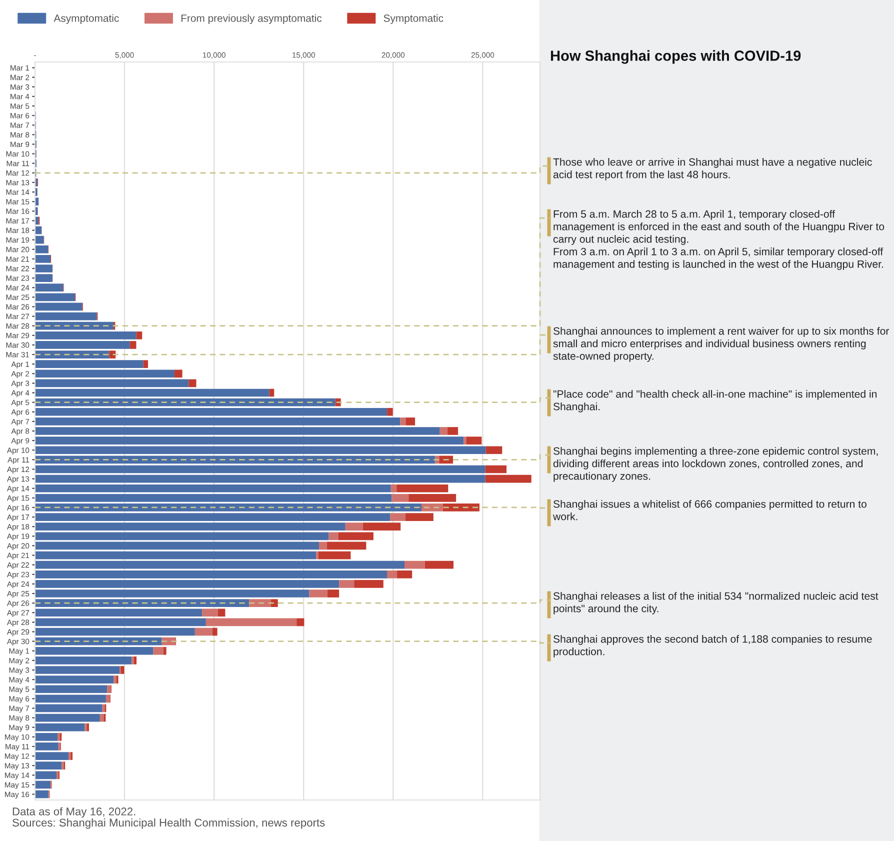 Image resolution: width=894 pixels, height=841 pixels. I want to click on text: Shanghai approves the second batch of 1,188 companies to resume production., so click(712, 646).